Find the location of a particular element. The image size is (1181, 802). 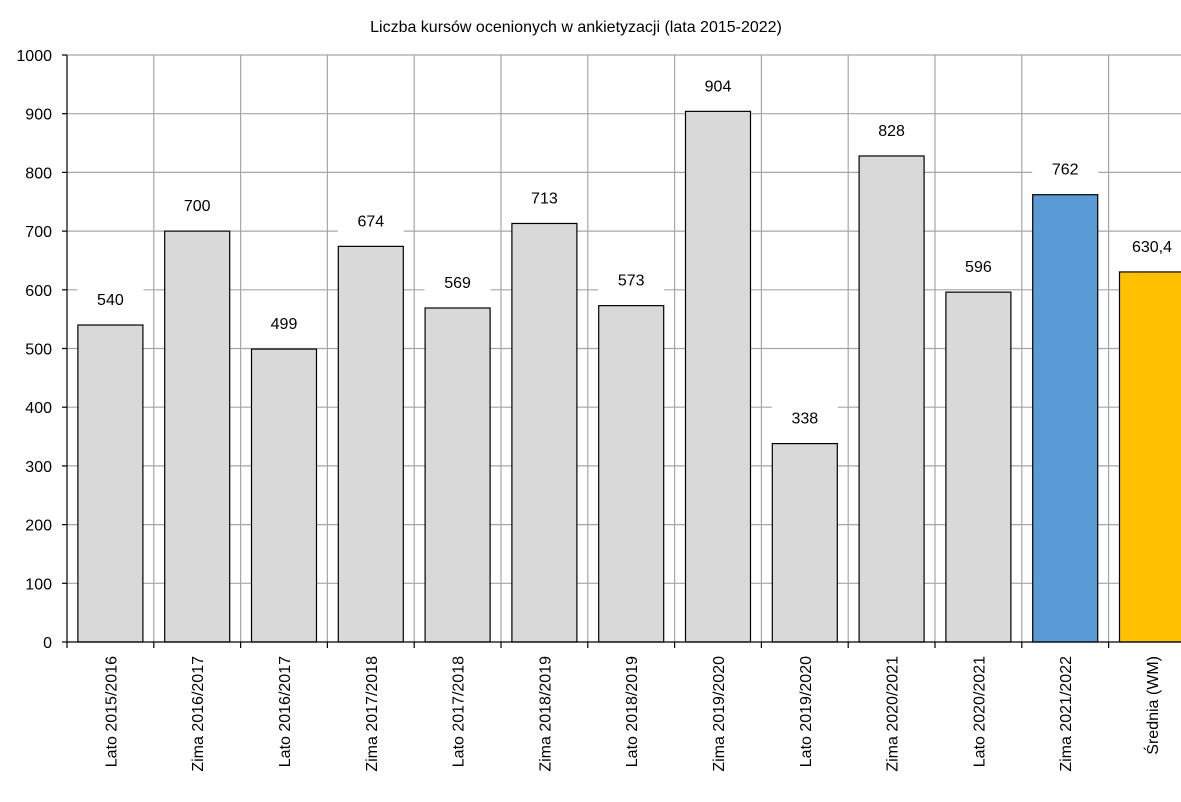

y-tick-label: 0 is located at coordinates (47, 643).